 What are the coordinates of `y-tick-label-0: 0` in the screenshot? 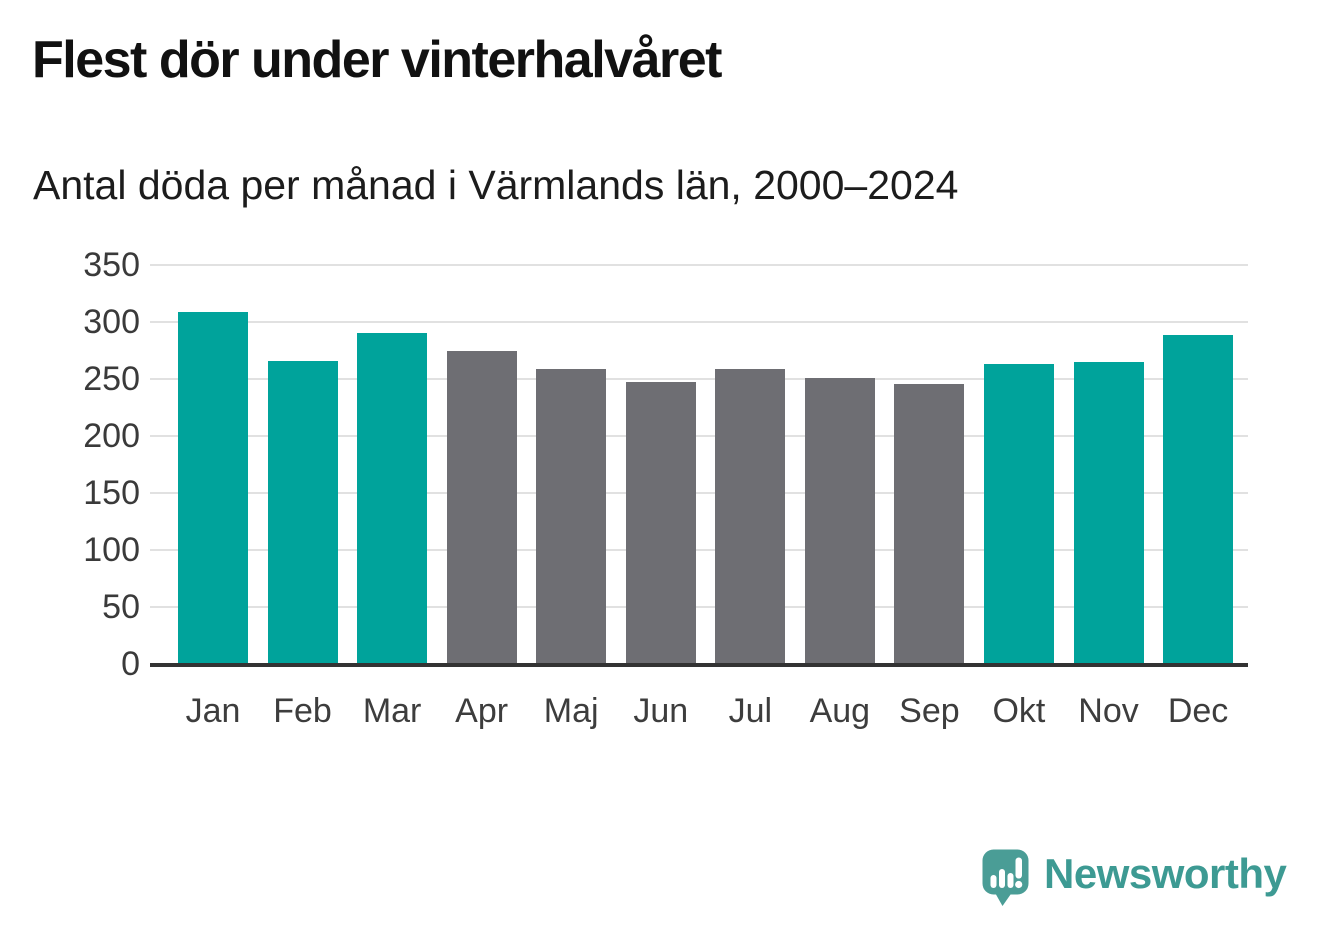 It's located at (130, 664).